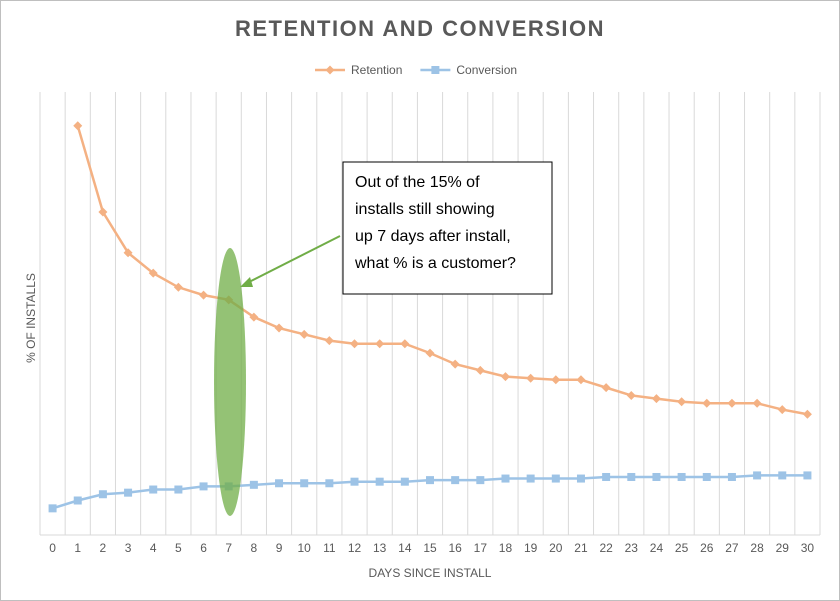 The image size is (840, 601). Describe the element at coordinates (606, 548) in the screenshot. I see `x-tick-label: 22` at that location.